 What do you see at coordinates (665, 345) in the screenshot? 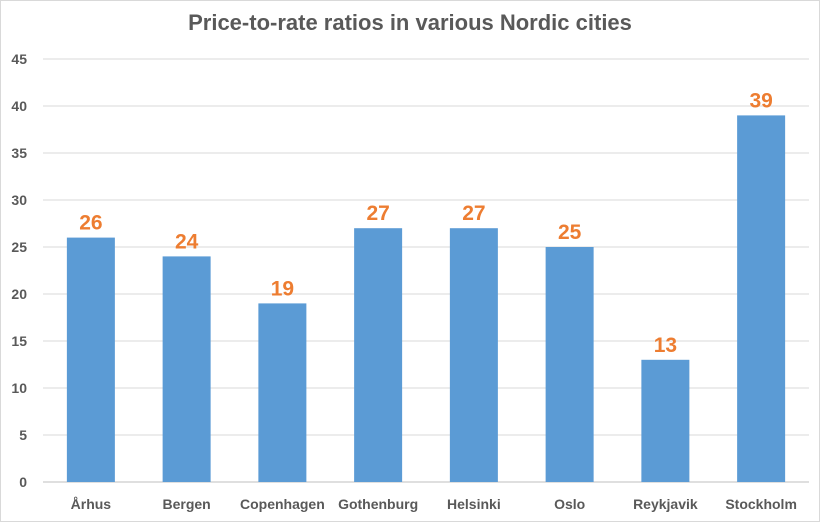
I see `data-label: 13` at bounding box center [665, 345].